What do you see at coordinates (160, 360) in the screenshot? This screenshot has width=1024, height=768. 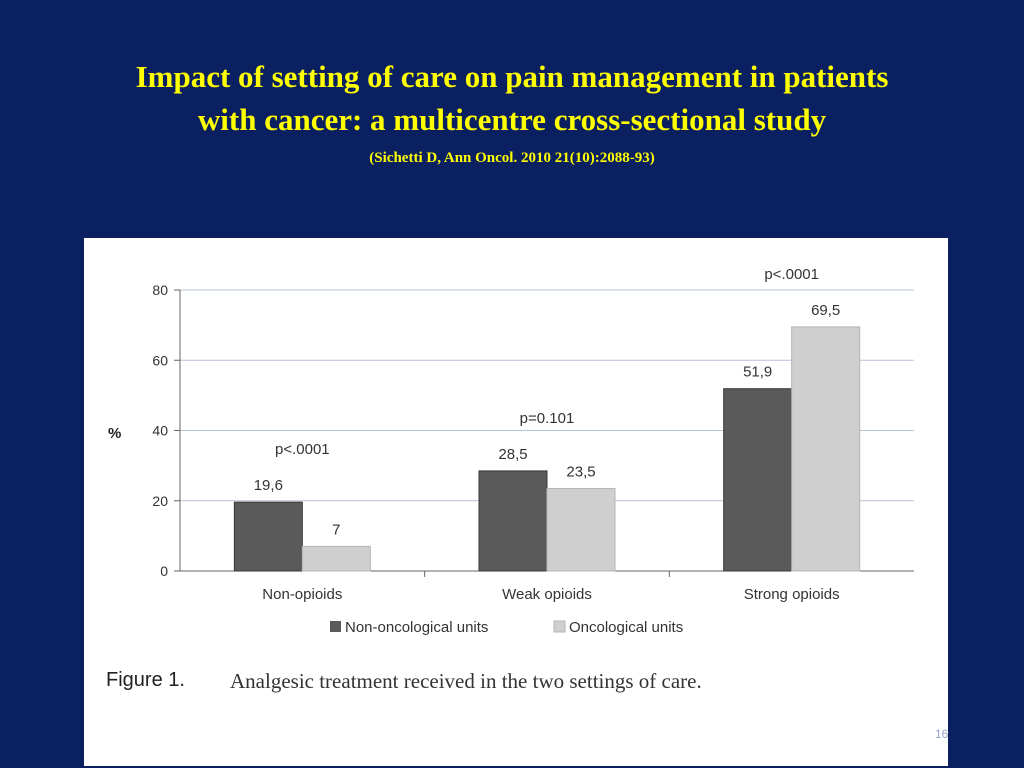 I see `y-tick-label: 60` at bounding box center [160, 360].